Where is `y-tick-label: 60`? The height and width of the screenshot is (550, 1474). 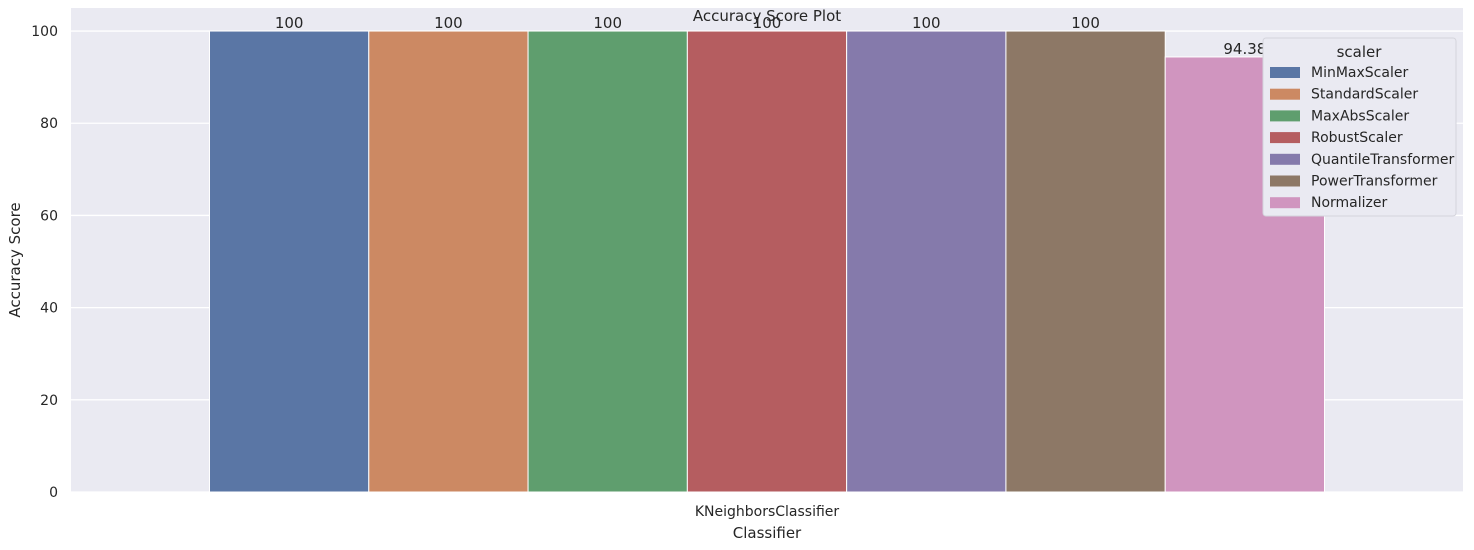 y-tick-label: 60 is located at coordinates (49, 216).